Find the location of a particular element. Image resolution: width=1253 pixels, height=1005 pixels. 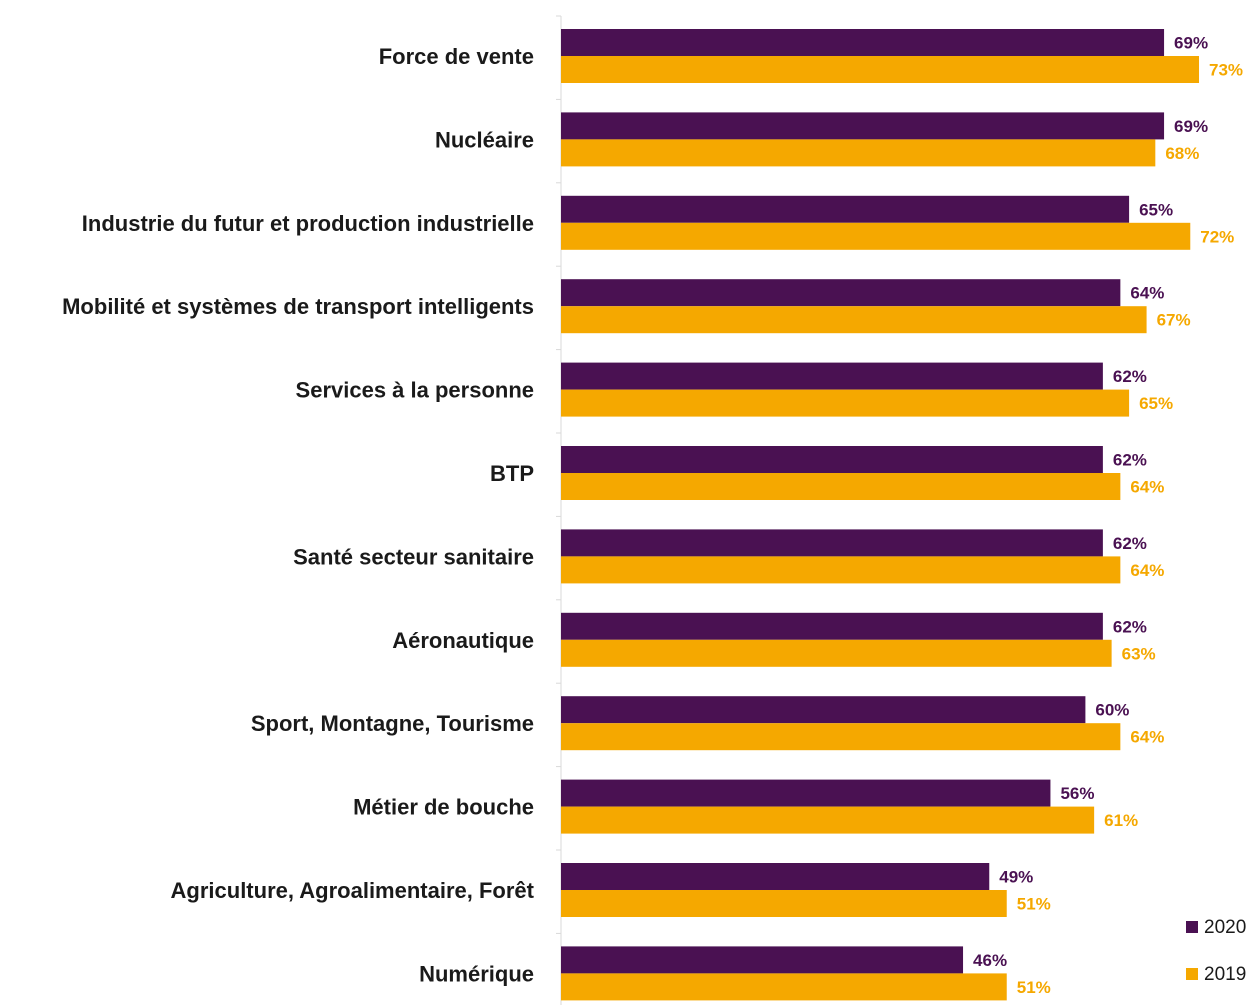

category-label: Services à la personne is located at coordinates (415, 390).